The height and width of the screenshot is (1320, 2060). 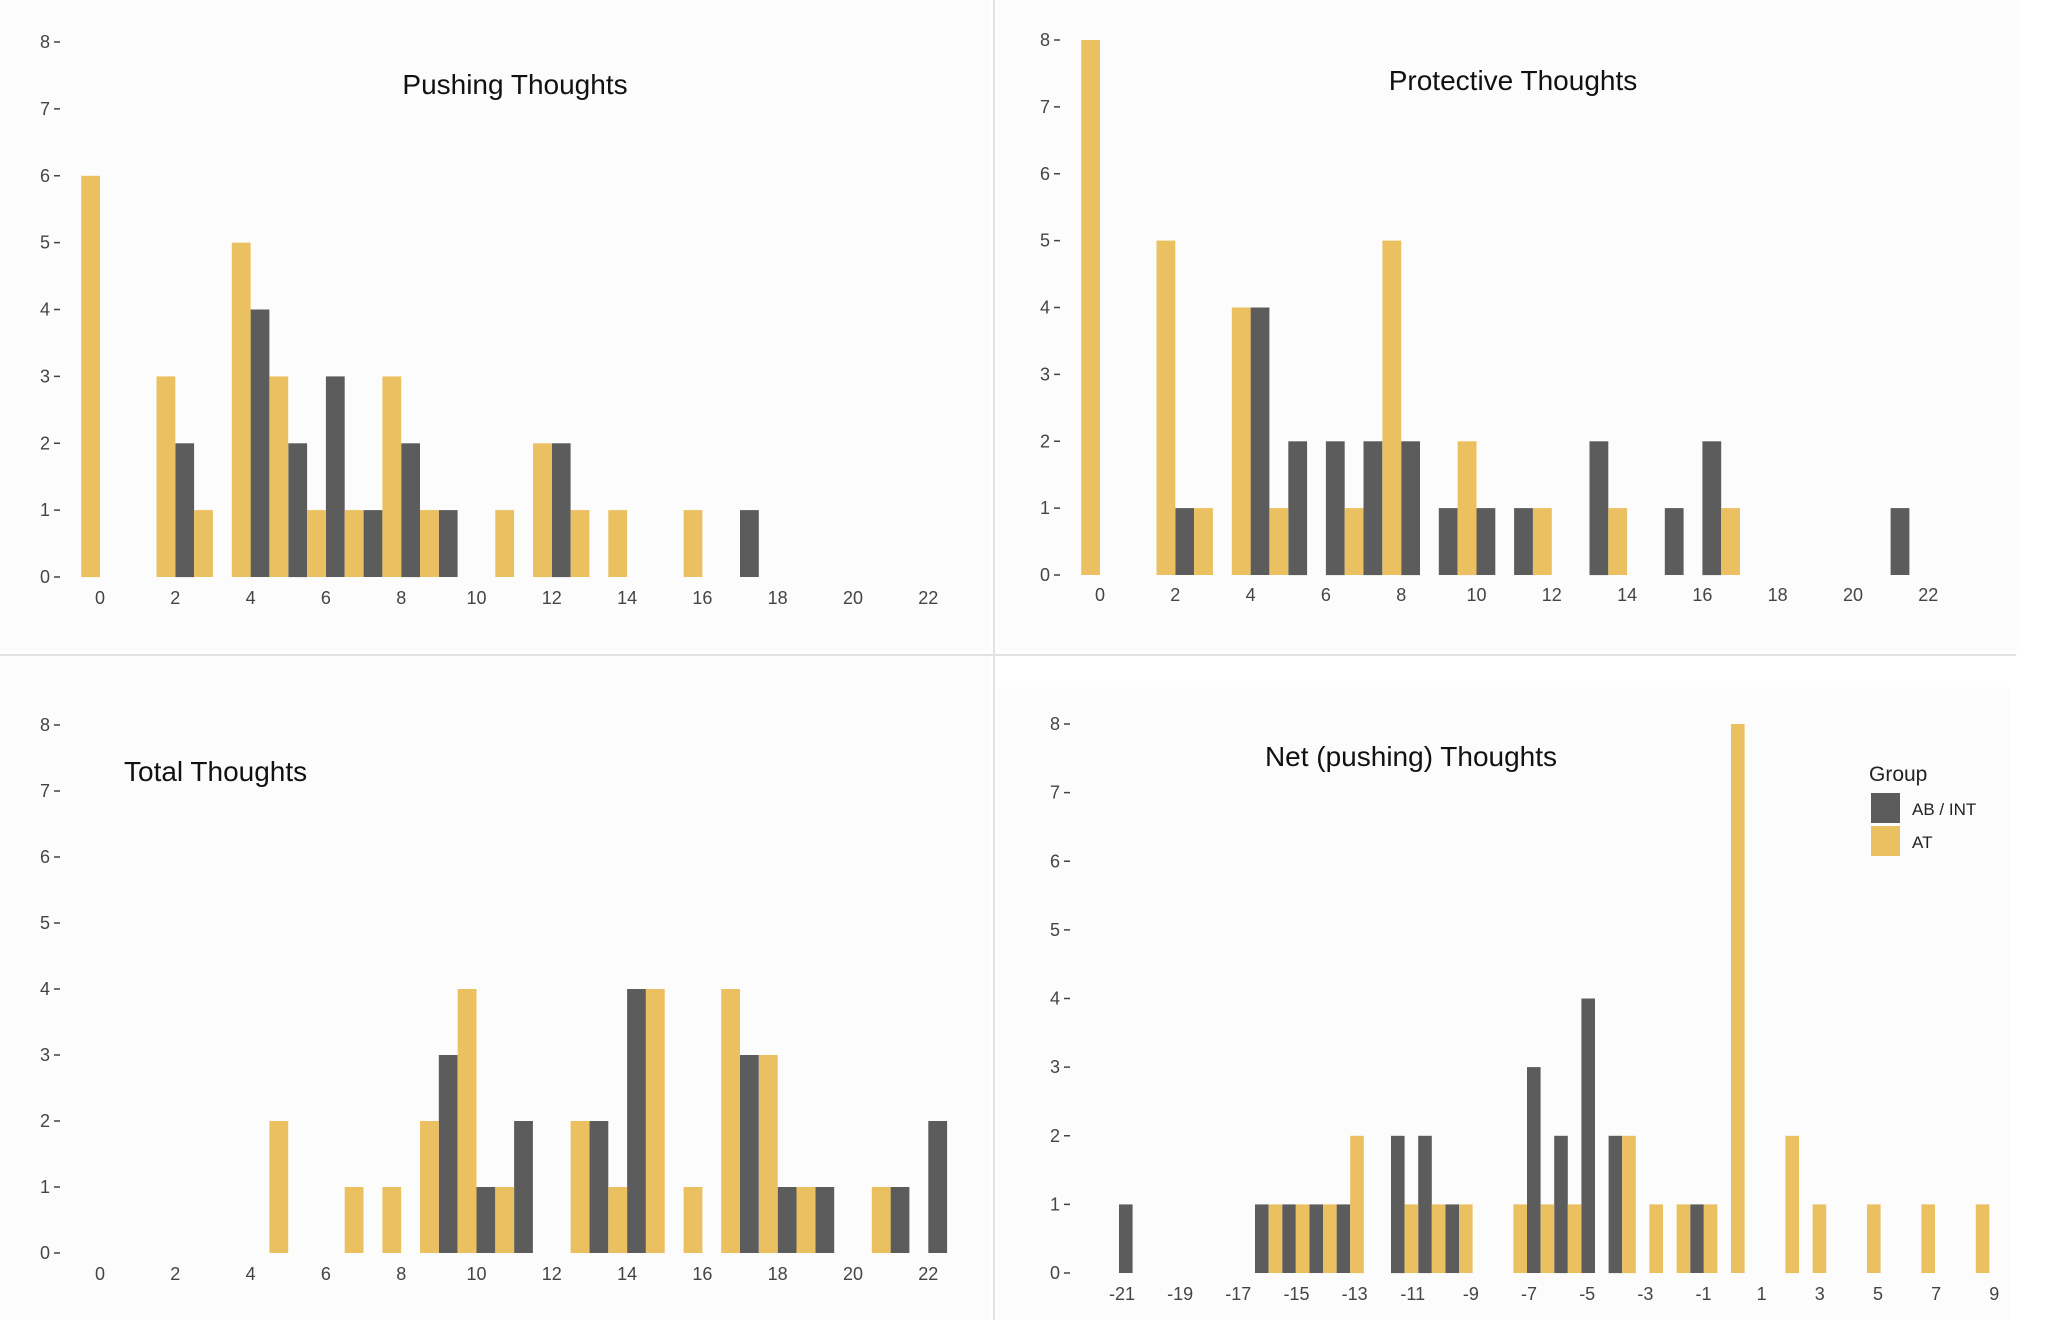 I want to click on panel-title: Protective Thoughts, so click(x=1513, y=80).